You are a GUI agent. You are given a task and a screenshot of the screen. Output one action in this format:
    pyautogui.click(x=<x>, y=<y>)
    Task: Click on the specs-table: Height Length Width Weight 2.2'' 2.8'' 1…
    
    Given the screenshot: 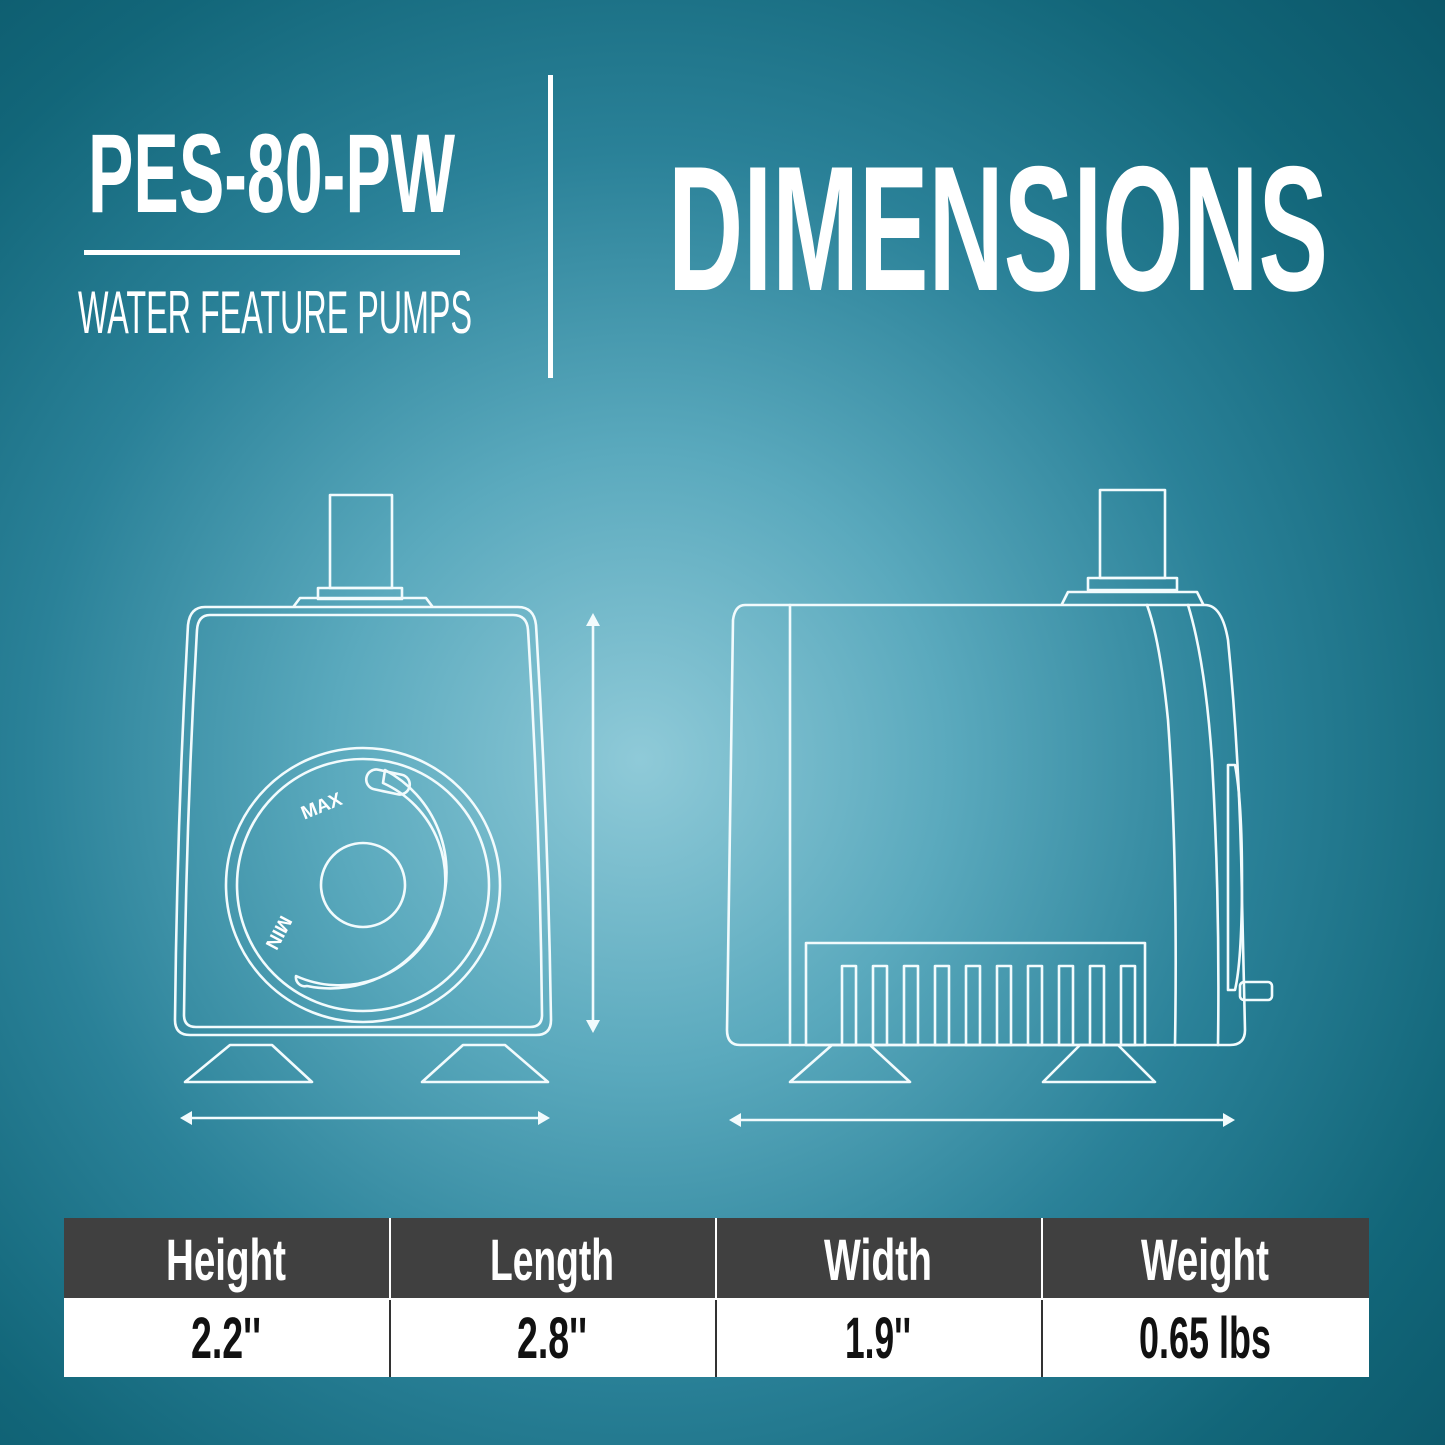 What is the action you would take?
    pyautogui.click(x=716, y=1297)
    